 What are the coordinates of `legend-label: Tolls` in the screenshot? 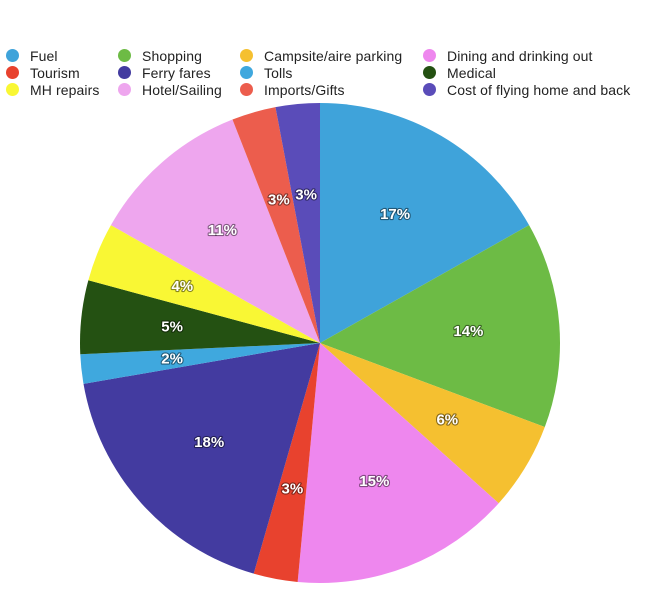 It's located at (278, 72).